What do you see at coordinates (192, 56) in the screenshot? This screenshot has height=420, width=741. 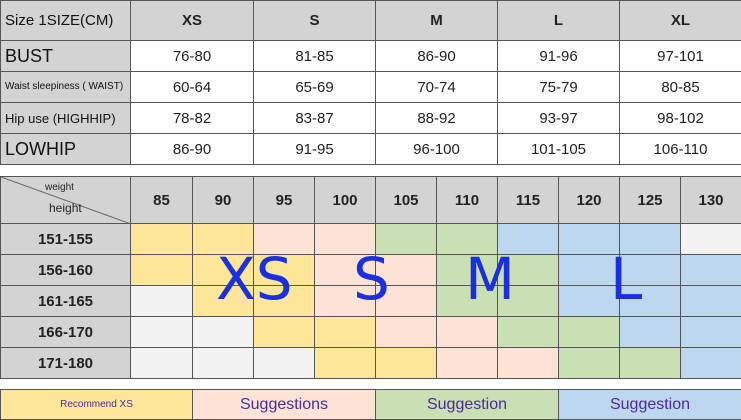 I see `measurement-value: 76-80` at bounding box center [192, 56].